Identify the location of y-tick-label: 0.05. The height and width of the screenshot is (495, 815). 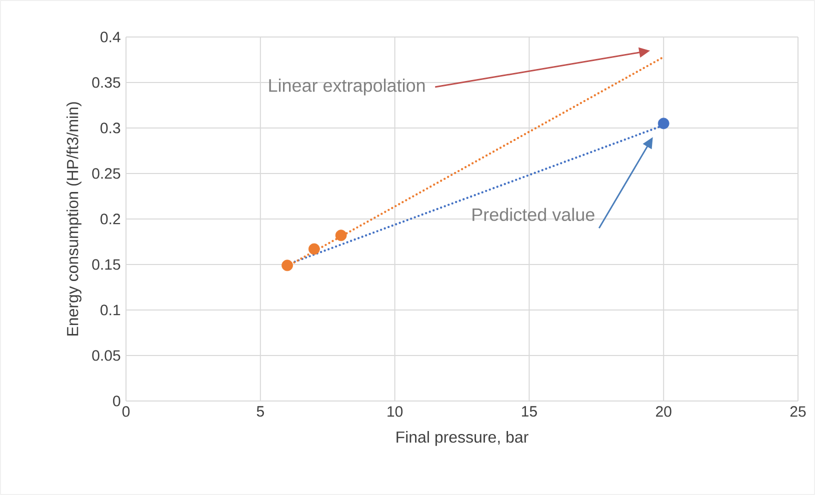
(106, 355).